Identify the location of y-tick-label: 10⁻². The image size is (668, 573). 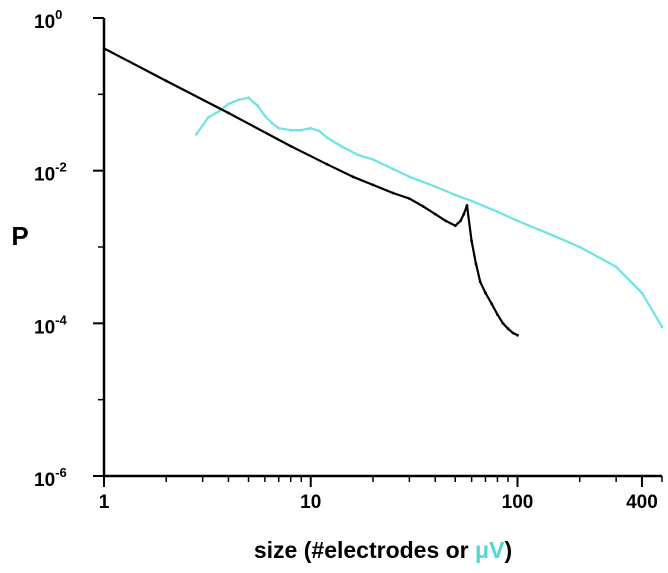
(50, 173).